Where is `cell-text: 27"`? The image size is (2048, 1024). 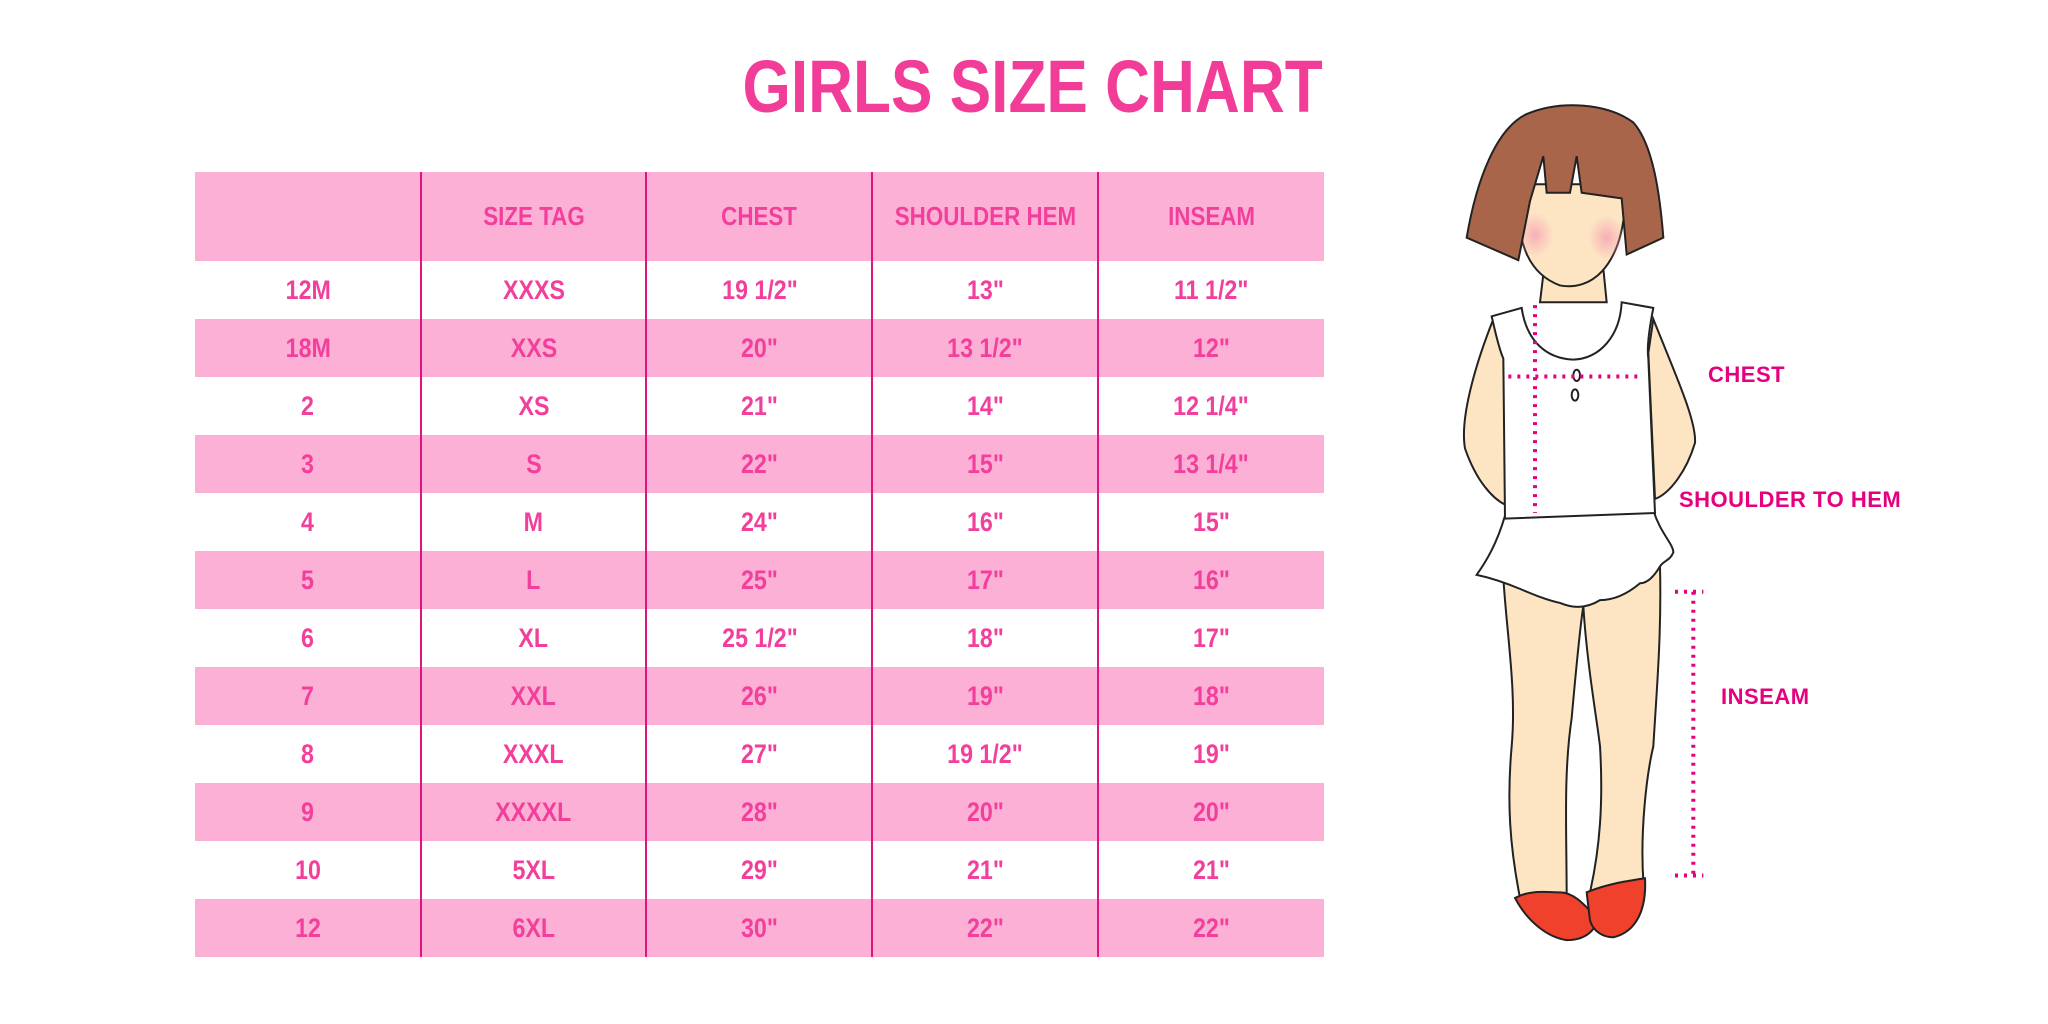
cell-text: 27" is located at coordinates (759, 753).